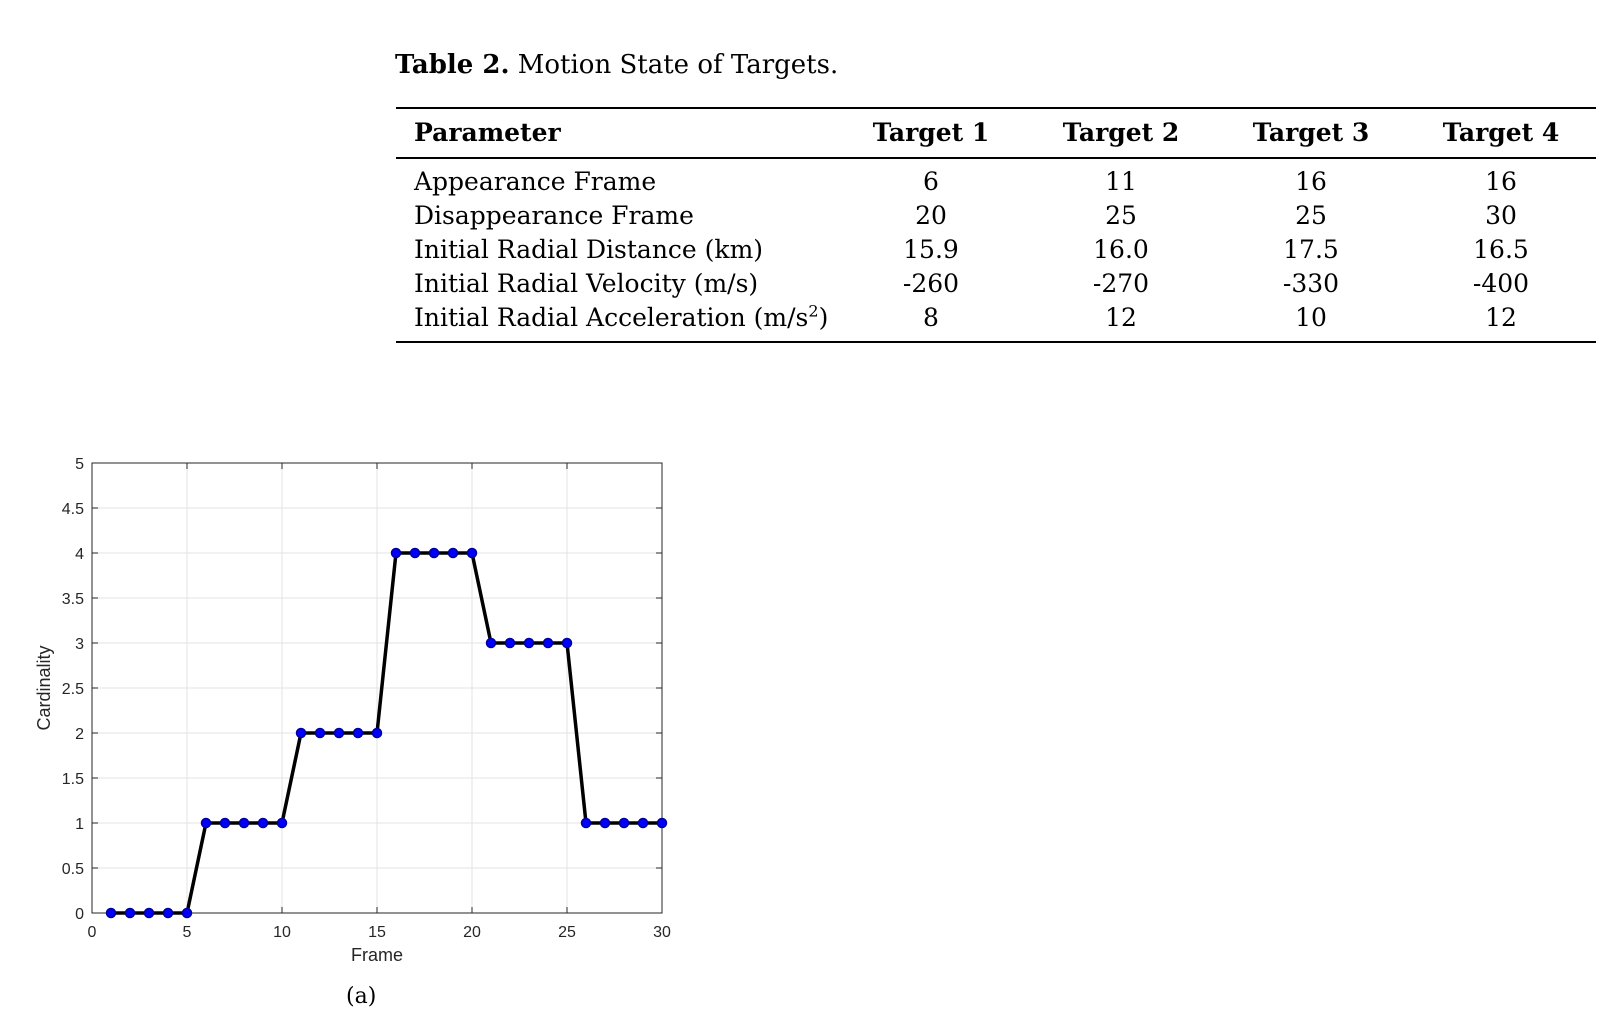 The height and width of the screenshot is (1028, 1621). What do you see at coordinates (931, 133) in the screenshot?
I see `header-target-1: Target 1` at bounding box center [931, 133].